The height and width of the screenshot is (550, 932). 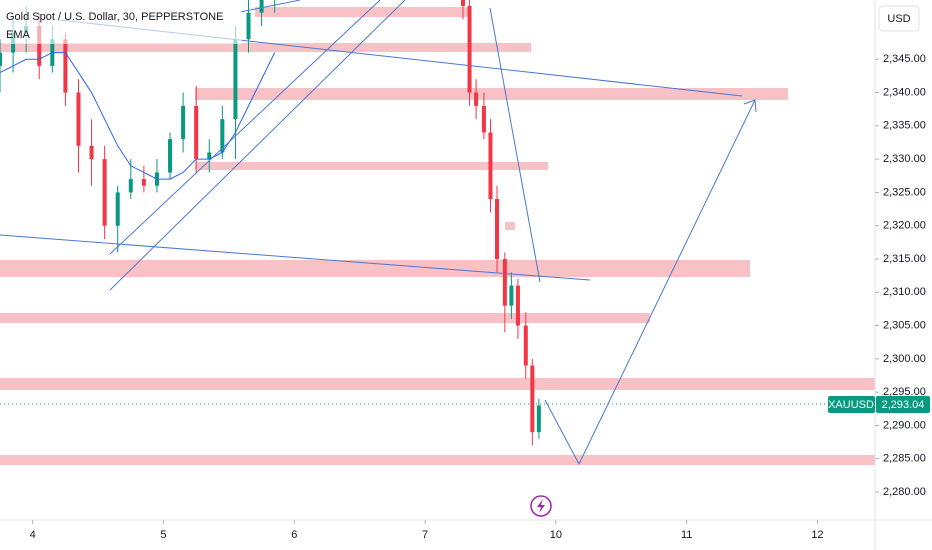 What do you see at coordinates (904, 459) in the screenshot?
I see `y-tick-label: 2,285.00` at bounding box center [904, 459].